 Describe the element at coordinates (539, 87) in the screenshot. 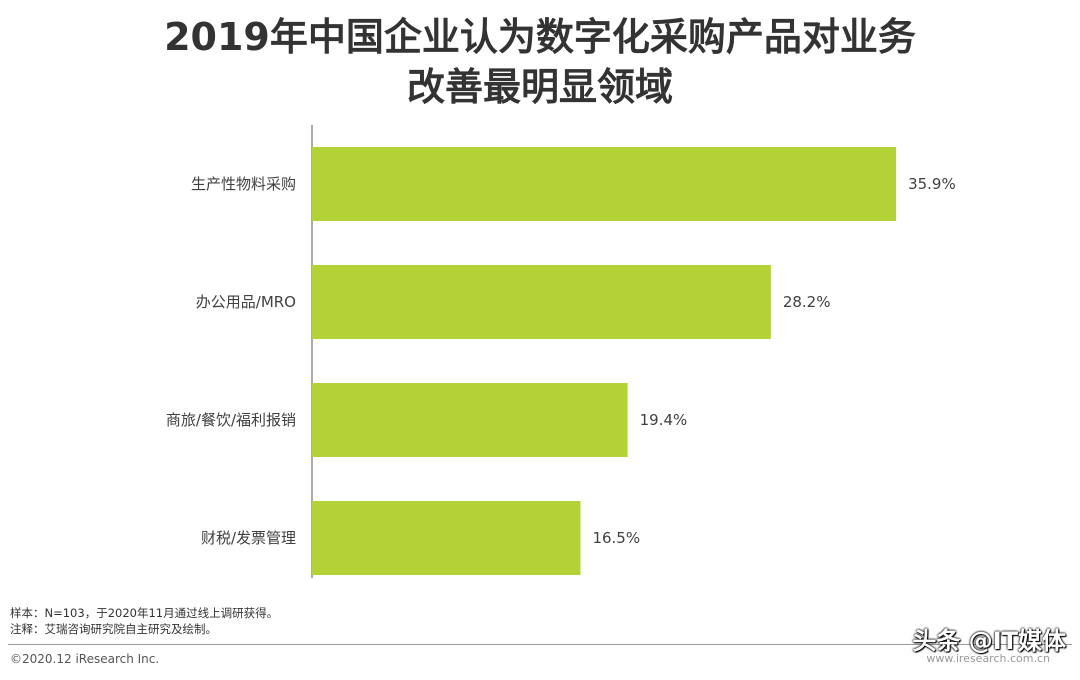

I see `chart-title-line-2: 改善最明显领域` at that location.